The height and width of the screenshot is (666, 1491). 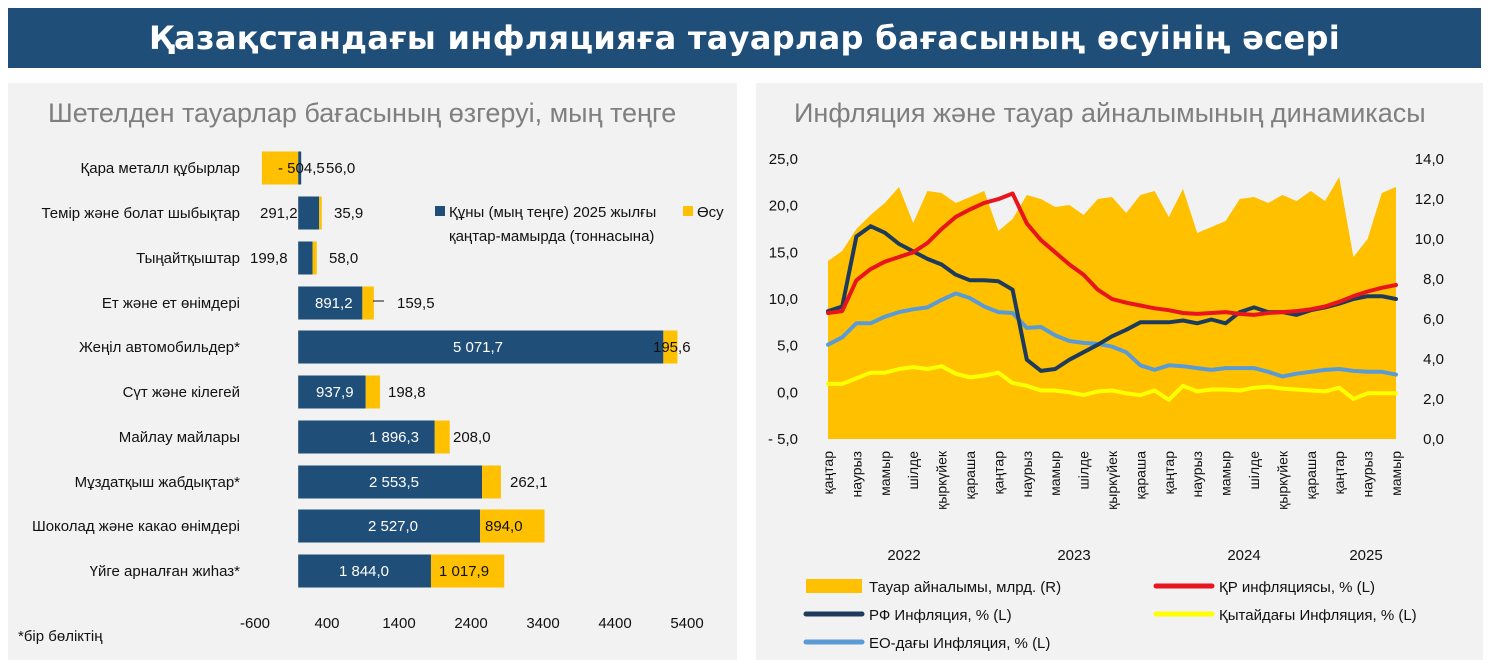 What do you see at coordinates (1112, 335) in the screenshot?
I see `eu-inflation-line` at bounding box center [1112, 335].